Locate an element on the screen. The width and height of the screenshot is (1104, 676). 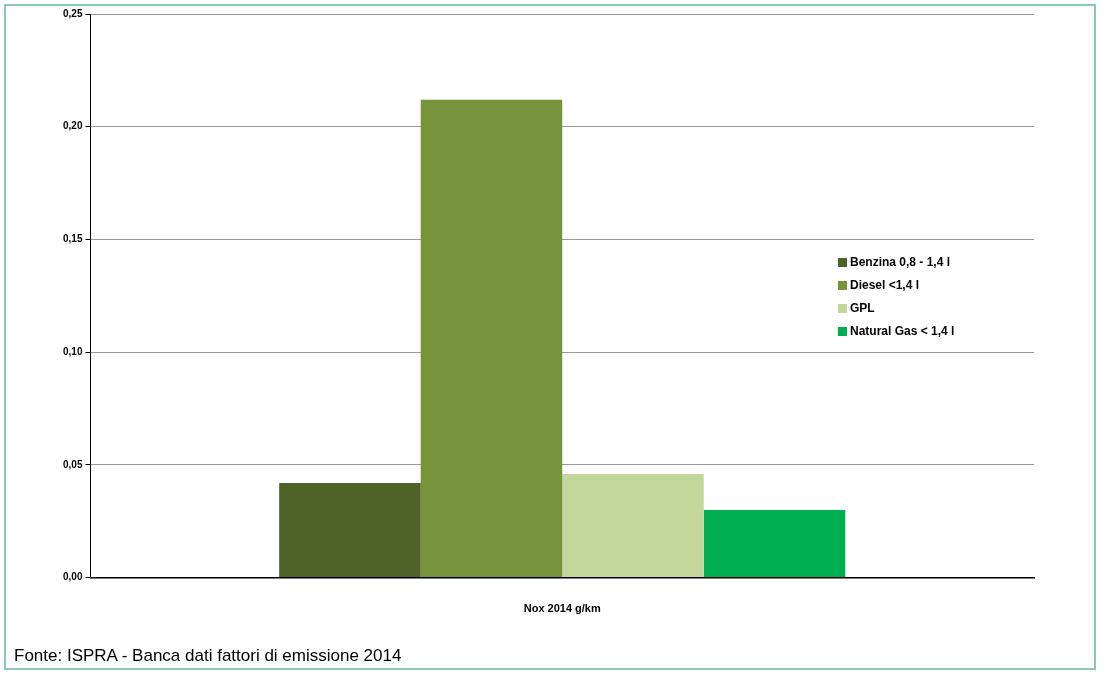
y-tick-label: 0,05 is located at coordinates (72, 464).